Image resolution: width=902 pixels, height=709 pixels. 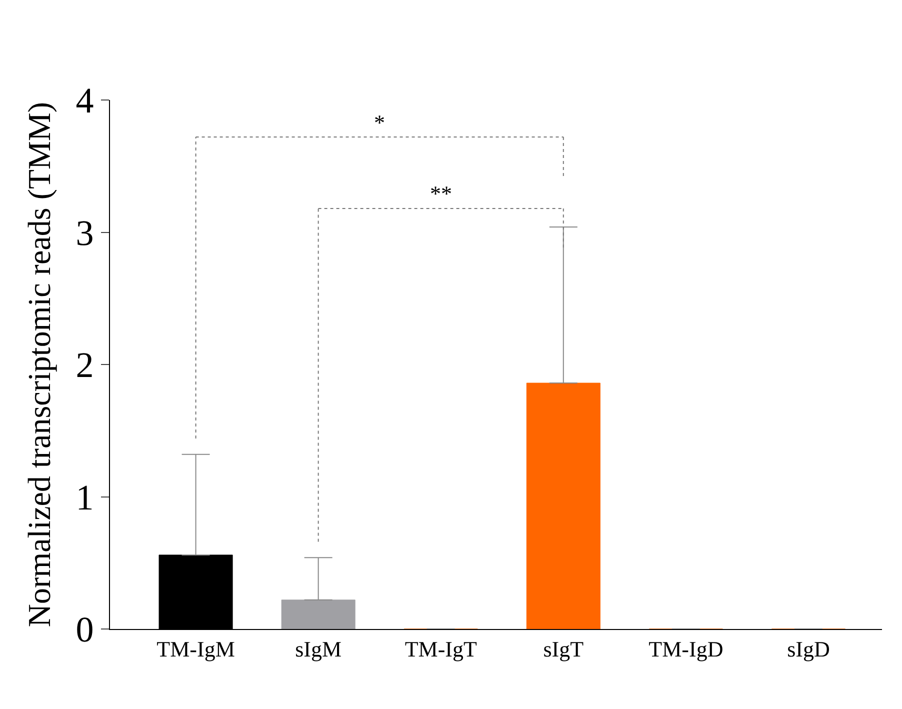 What do you see at coordinates (318, 649) in the screenshot?
I see `x-tick-label: sIgM` at bounding box center [318, 649].